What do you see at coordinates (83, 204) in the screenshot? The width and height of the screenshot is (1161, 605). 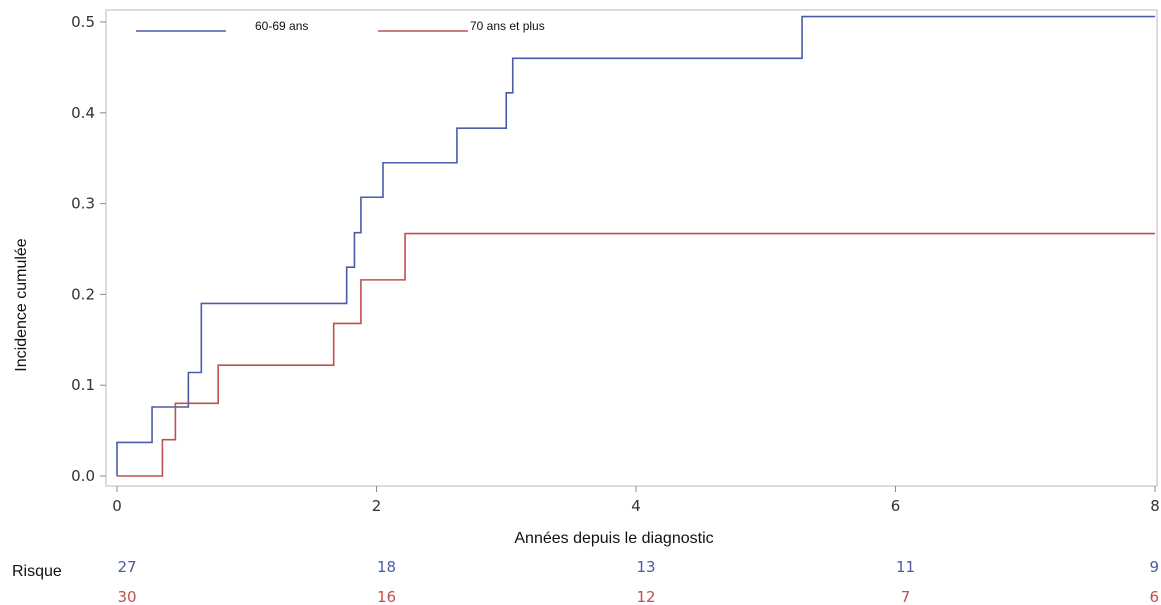 I see `y-tick-label: 0.3` at bounding box center [83, 204].